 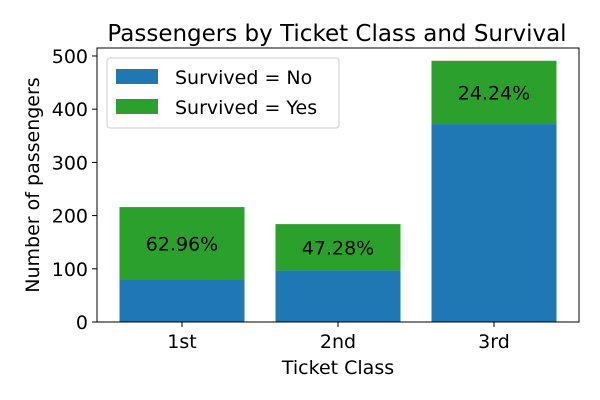 I want to click on legend-label-yes: Survived = Yes, so click(x=246, y=108).